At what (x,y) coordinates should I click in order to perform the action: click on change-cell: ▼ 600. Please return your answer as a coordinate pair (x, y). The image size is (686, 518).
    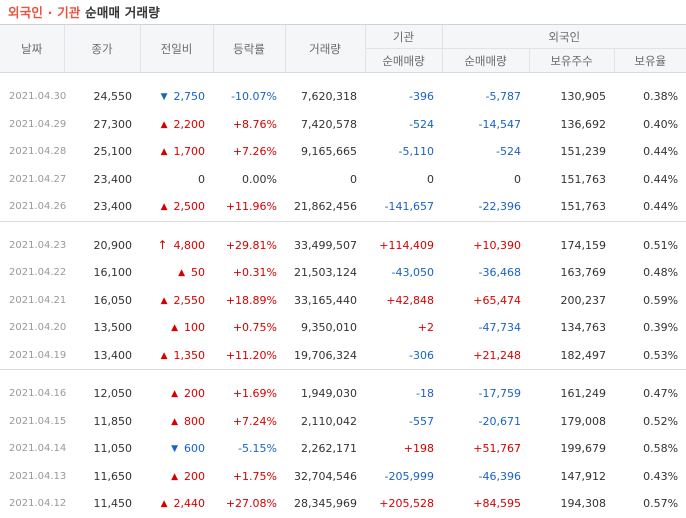
    Looking at the image, I should click on (176, 449).